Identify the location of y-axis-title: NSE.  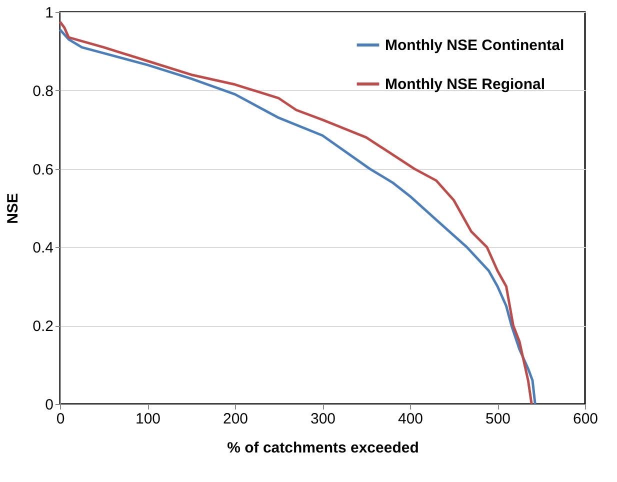
(13, 208).